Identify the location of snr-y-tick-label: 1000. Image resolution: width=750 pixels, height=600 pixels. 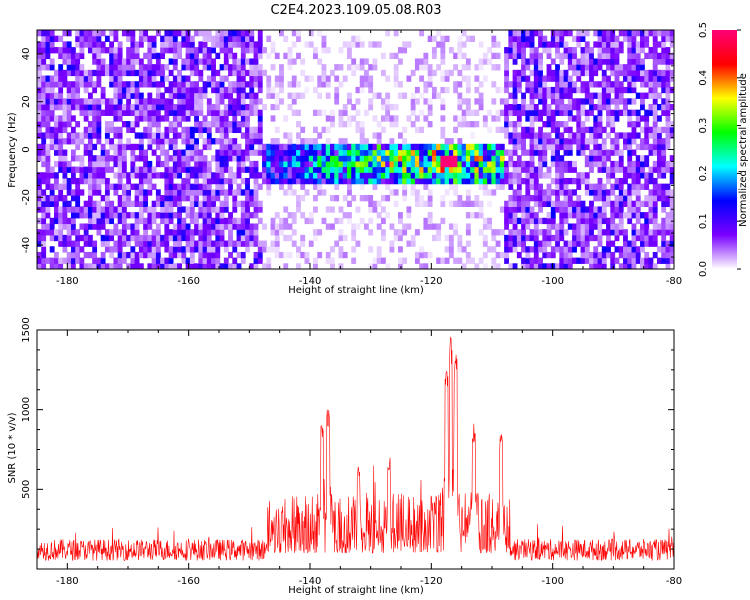
(26, 409).